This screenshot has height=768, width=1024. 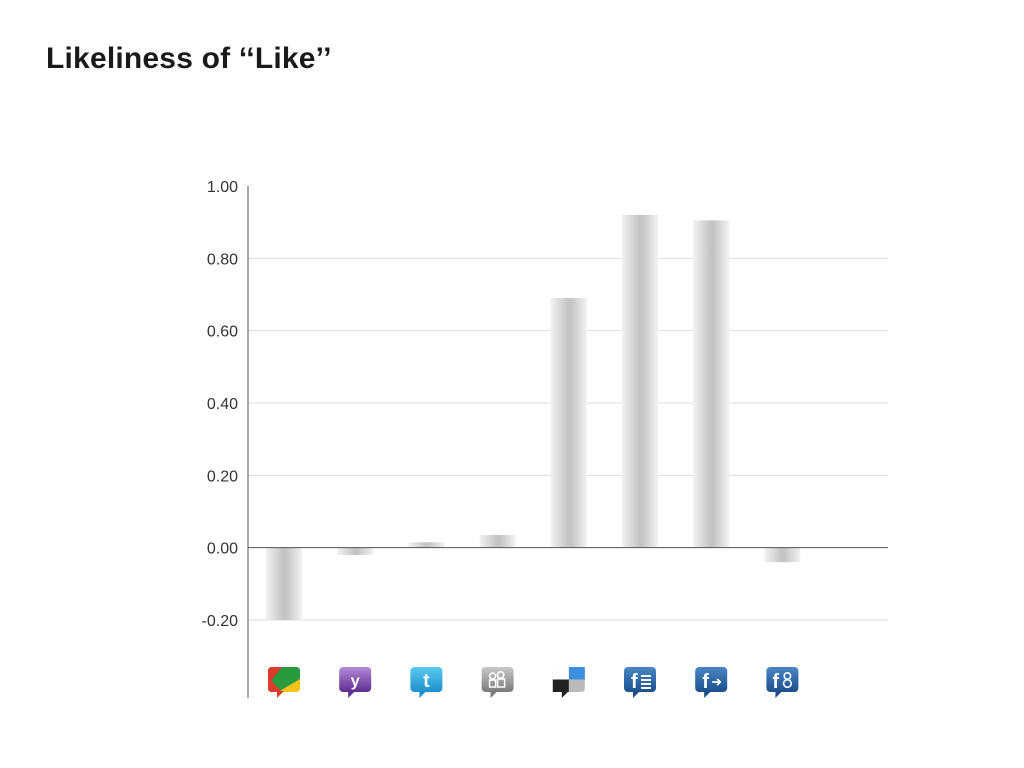 I want to click on svg-text: y, so click(x=355, y=681).